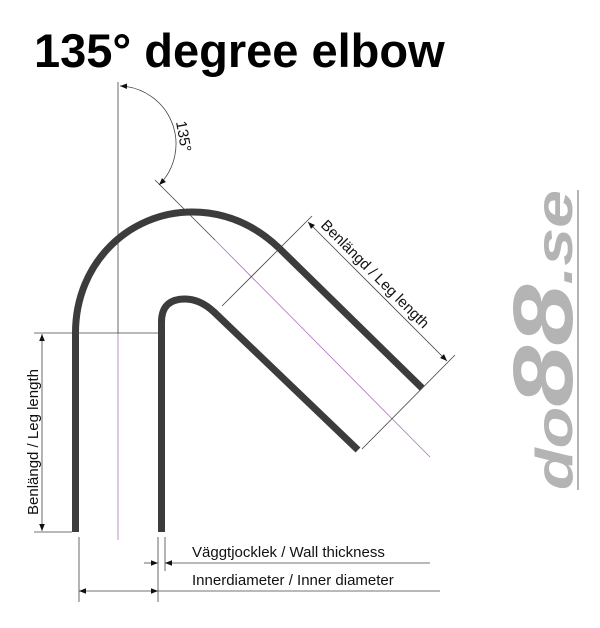 The width and height of the screenshot is (600, 628). What do you see at coordinates (374, 274) in the screenshot?
I see `angled-leg-length-label: Benlängd / Leg length` at bounding box center [374, 274].